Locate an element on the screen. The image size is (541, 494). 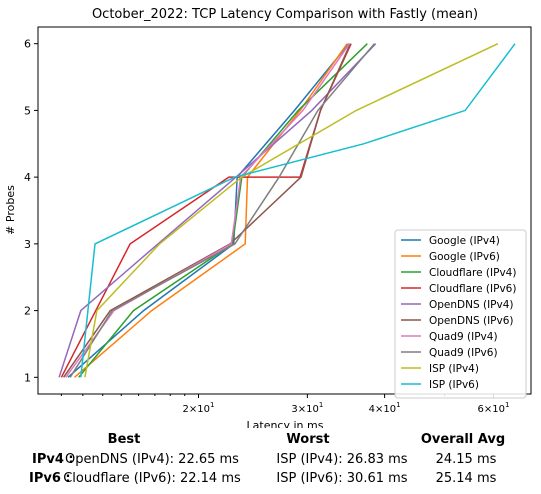
y-tick-label: 1 is located at coordinates (27, 377).